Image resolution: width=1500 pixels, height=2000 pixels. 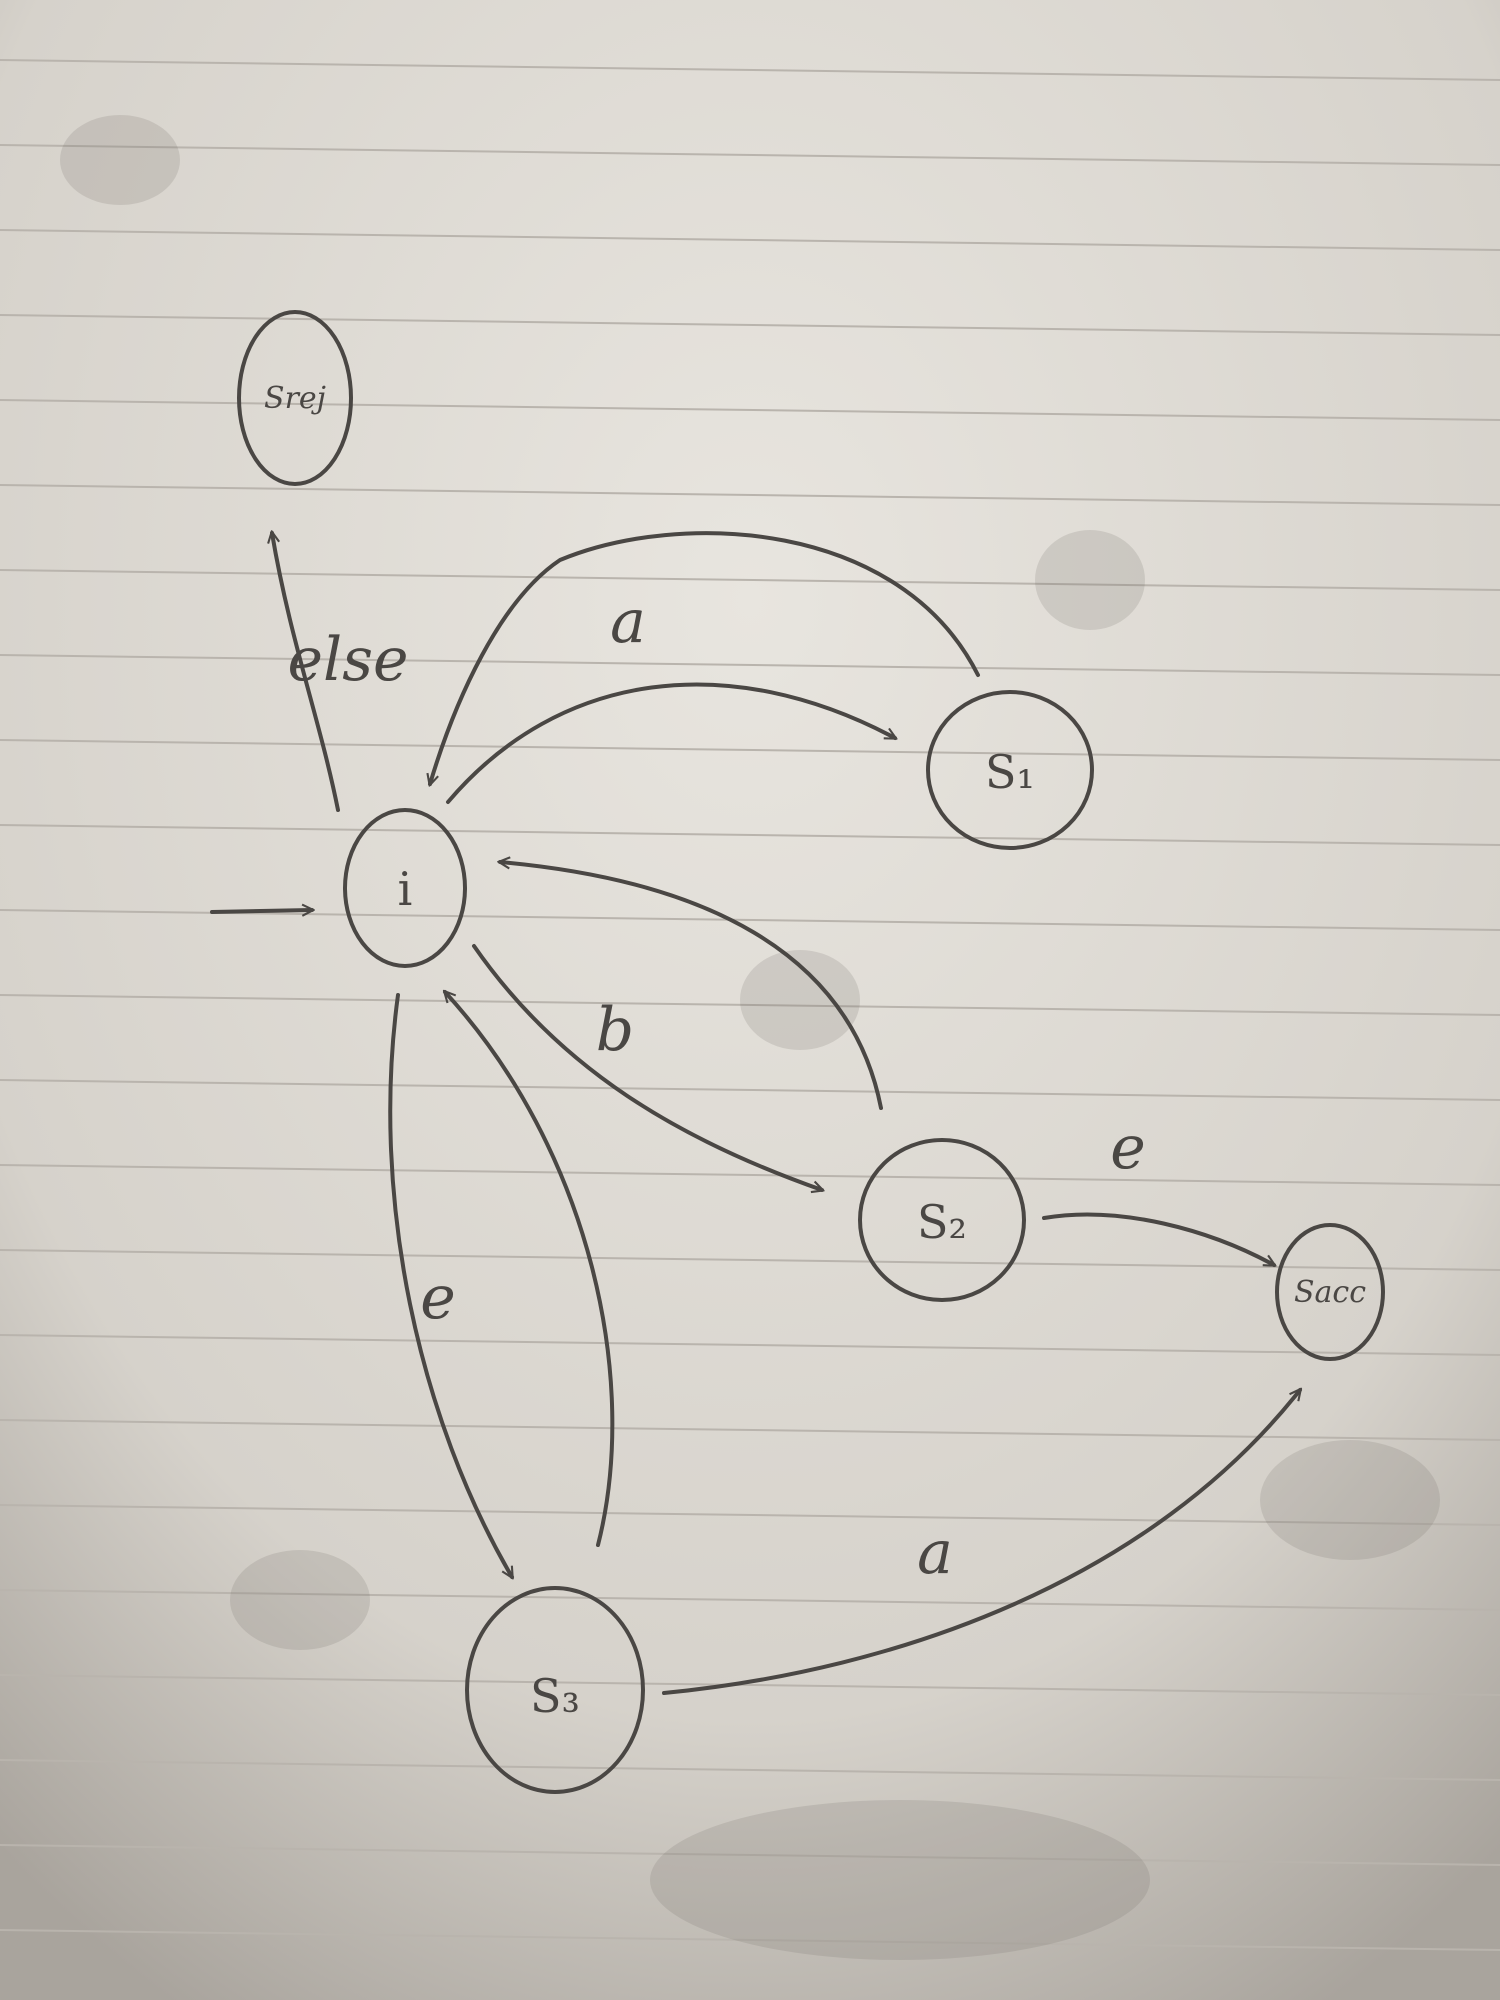 What do you see at coordinates (530, 1269) in the screenshot?
I see `edge-s3-to-i` at bounding box center [530, 1269].